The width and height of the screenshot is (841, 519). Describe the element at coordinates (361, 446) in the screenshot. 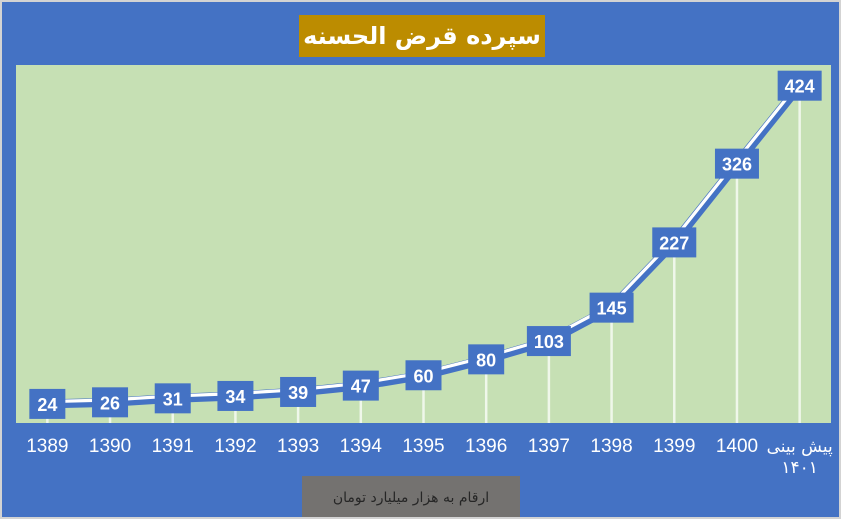

I see `x-axis-label: 1394` at that location.